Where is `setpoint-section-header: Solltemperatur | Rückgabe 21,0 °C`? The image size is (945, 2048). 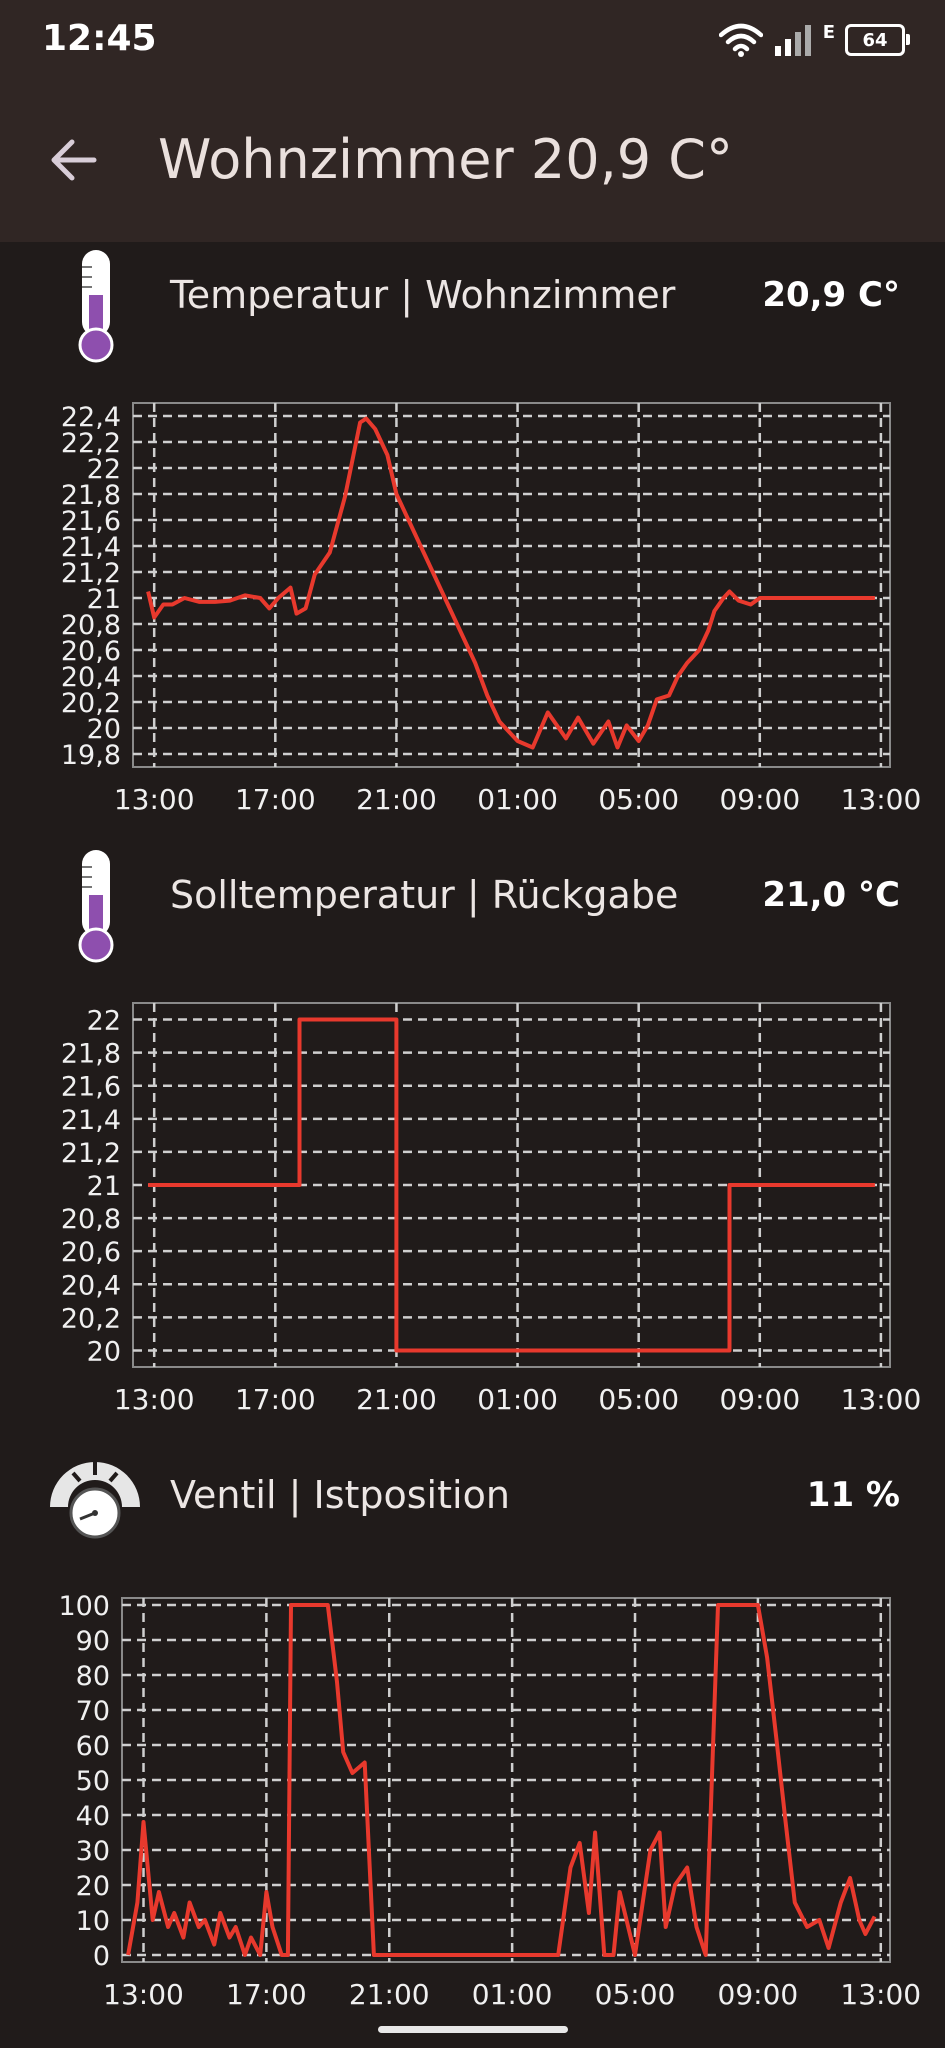
setpoint-section-header: Solltemperatur | Rückgabe 21,0 °C is located at coordinates (472, 905).